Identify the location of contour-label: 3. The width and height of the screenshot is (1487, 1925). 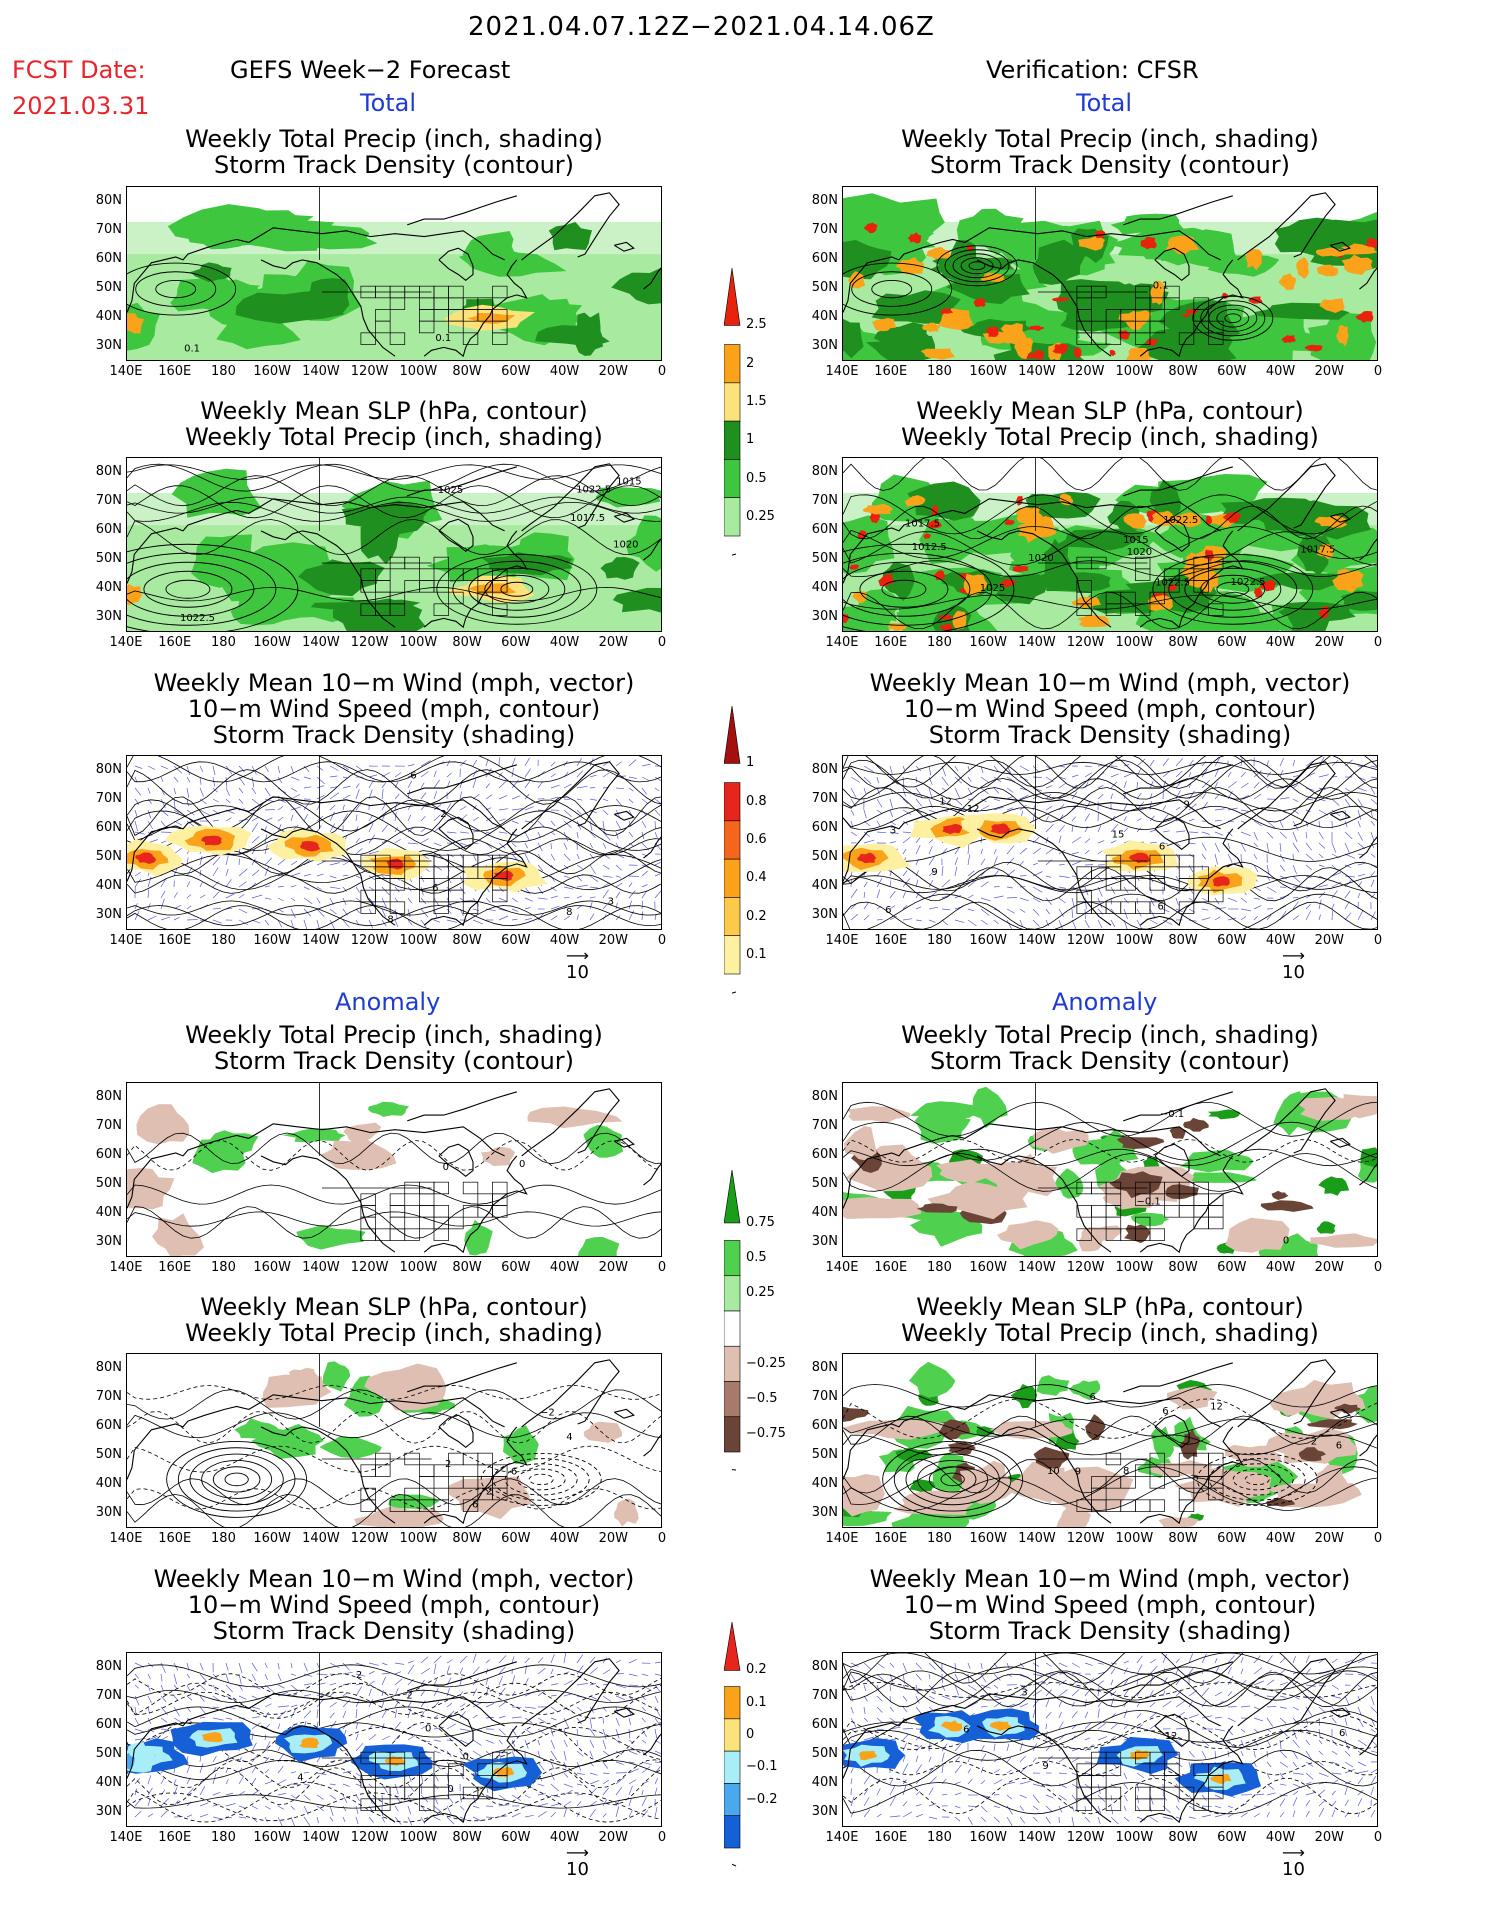
(611, 902).